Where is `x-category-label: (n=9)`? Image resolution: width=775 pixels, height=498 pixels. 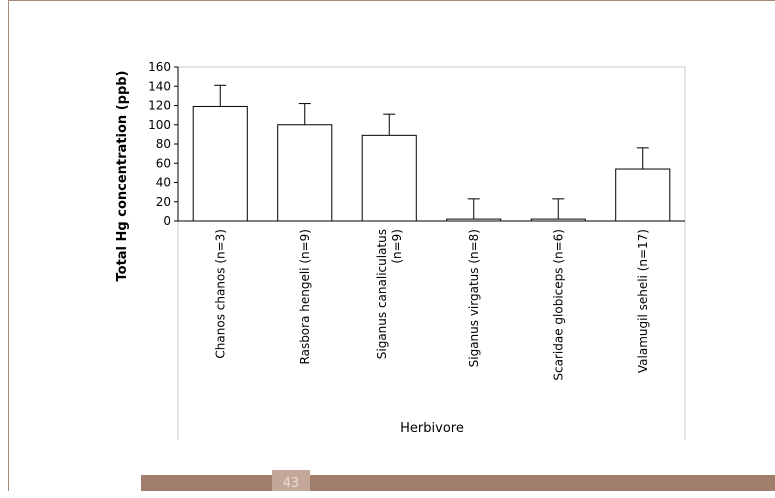
x-category-label: (n=9) is located at coordinates (397, 246).